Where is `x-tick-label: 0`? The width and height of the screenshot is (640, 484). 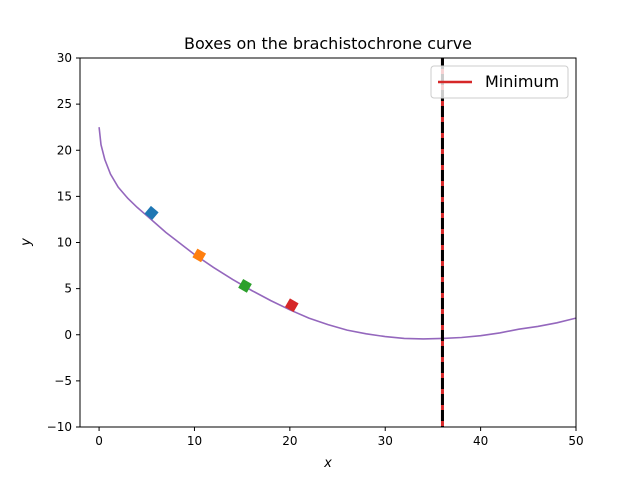
x-tick-label: 0 is located at coordinates (99, 441).